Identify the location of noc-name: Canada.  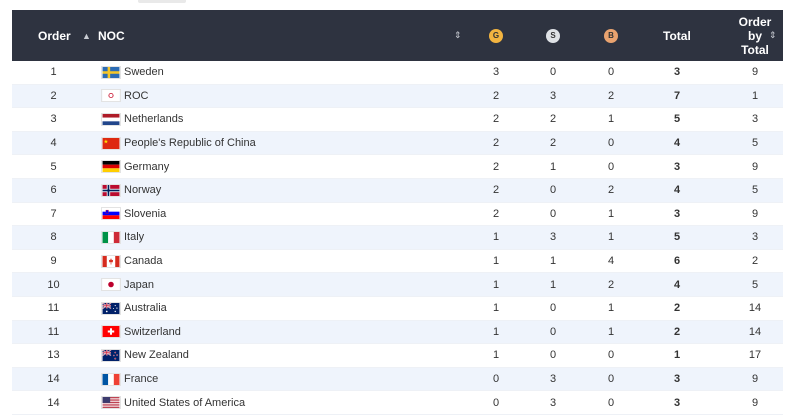
(143, 261).